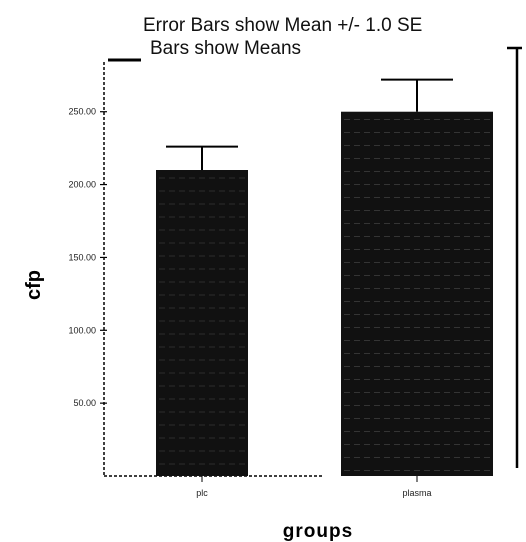 The image size is (526, 542). Describe the element at coordinates (82, 330) in the screenshot. I see `y-tick-label: 100.00` at that location.